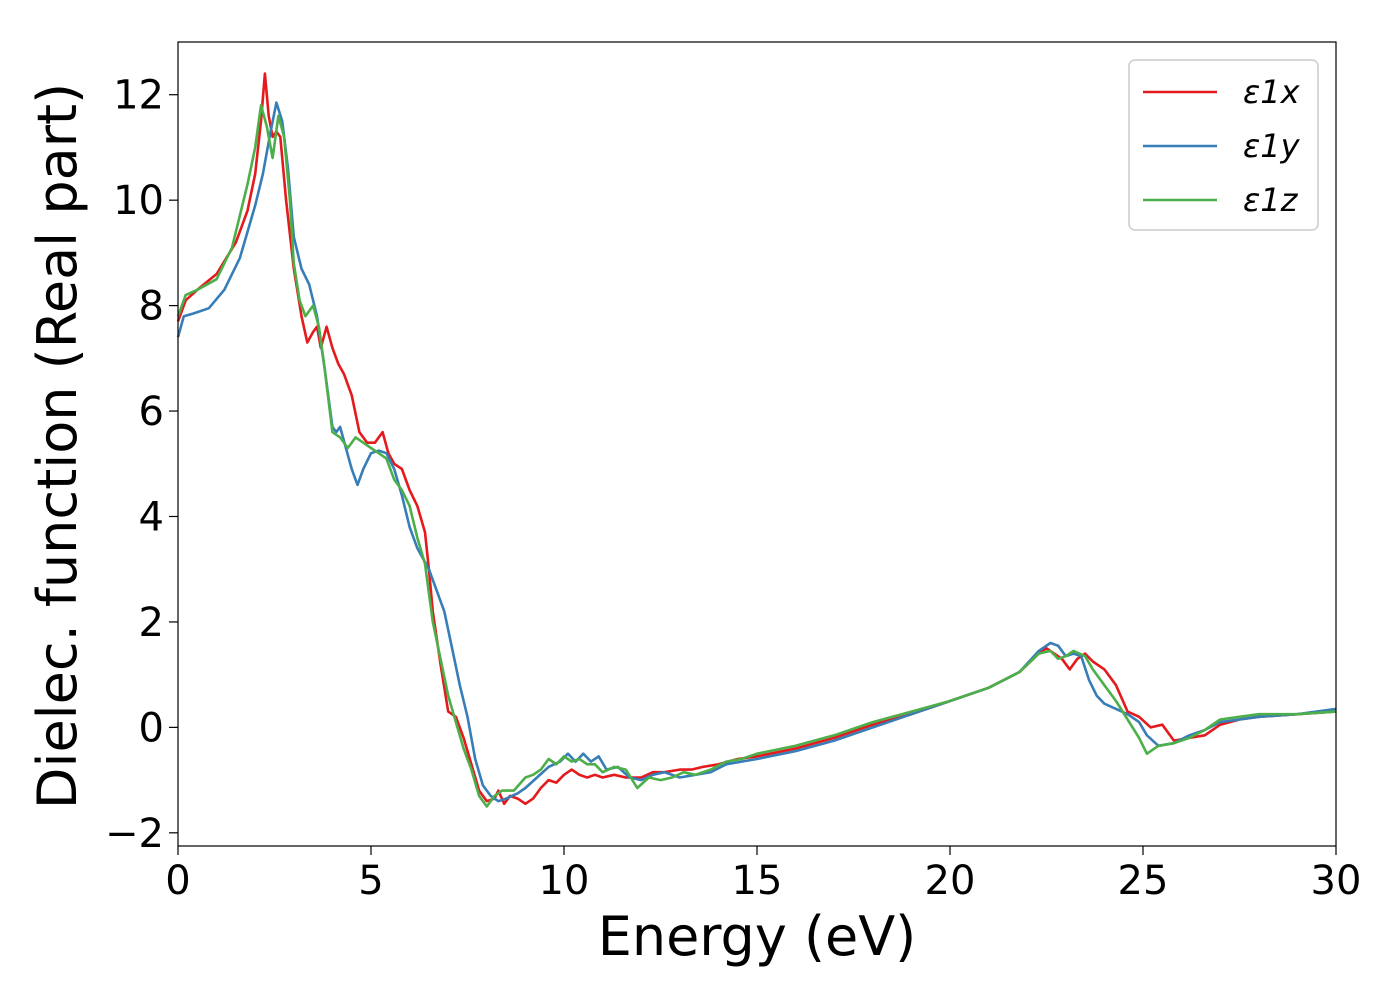 This screenshot has width=1400, height=1000. Describe the element at coordinates (1271, 200) in the screenshot. I see `legend-label-3: ε1z` at that location.